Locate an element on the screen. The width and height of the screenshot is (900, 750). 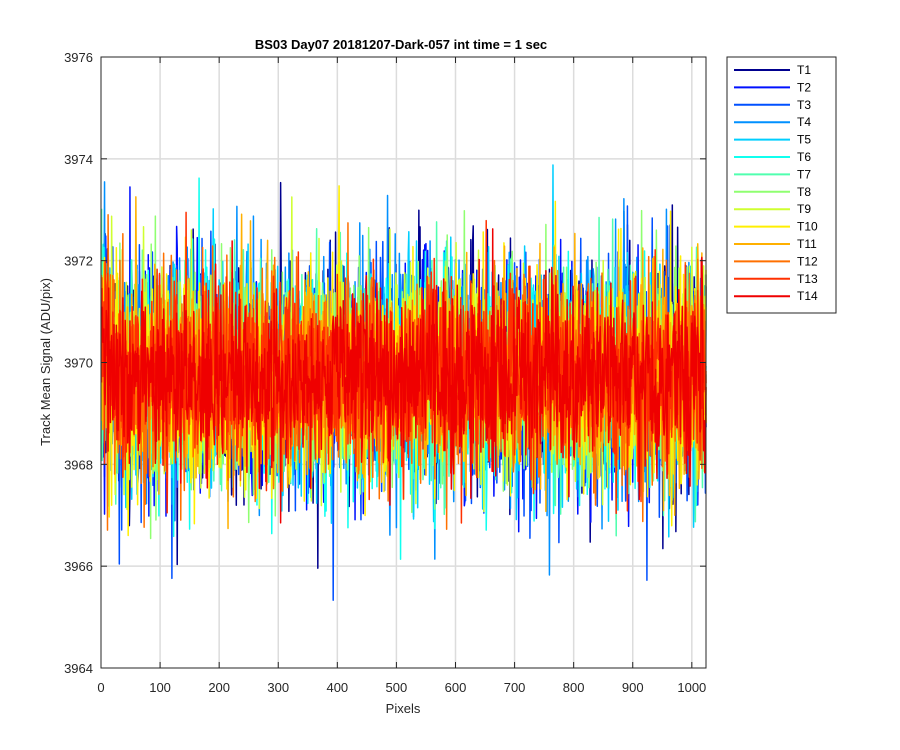
x-tick-label: 400 is located at coordinates (337, 687).